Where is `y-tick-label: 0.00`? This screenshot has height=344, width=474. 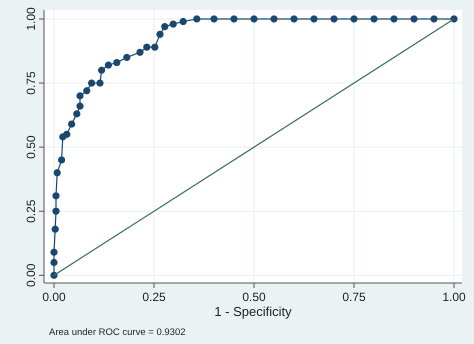 y-tick-label: 0.00 is located at coordinates (31, 275).